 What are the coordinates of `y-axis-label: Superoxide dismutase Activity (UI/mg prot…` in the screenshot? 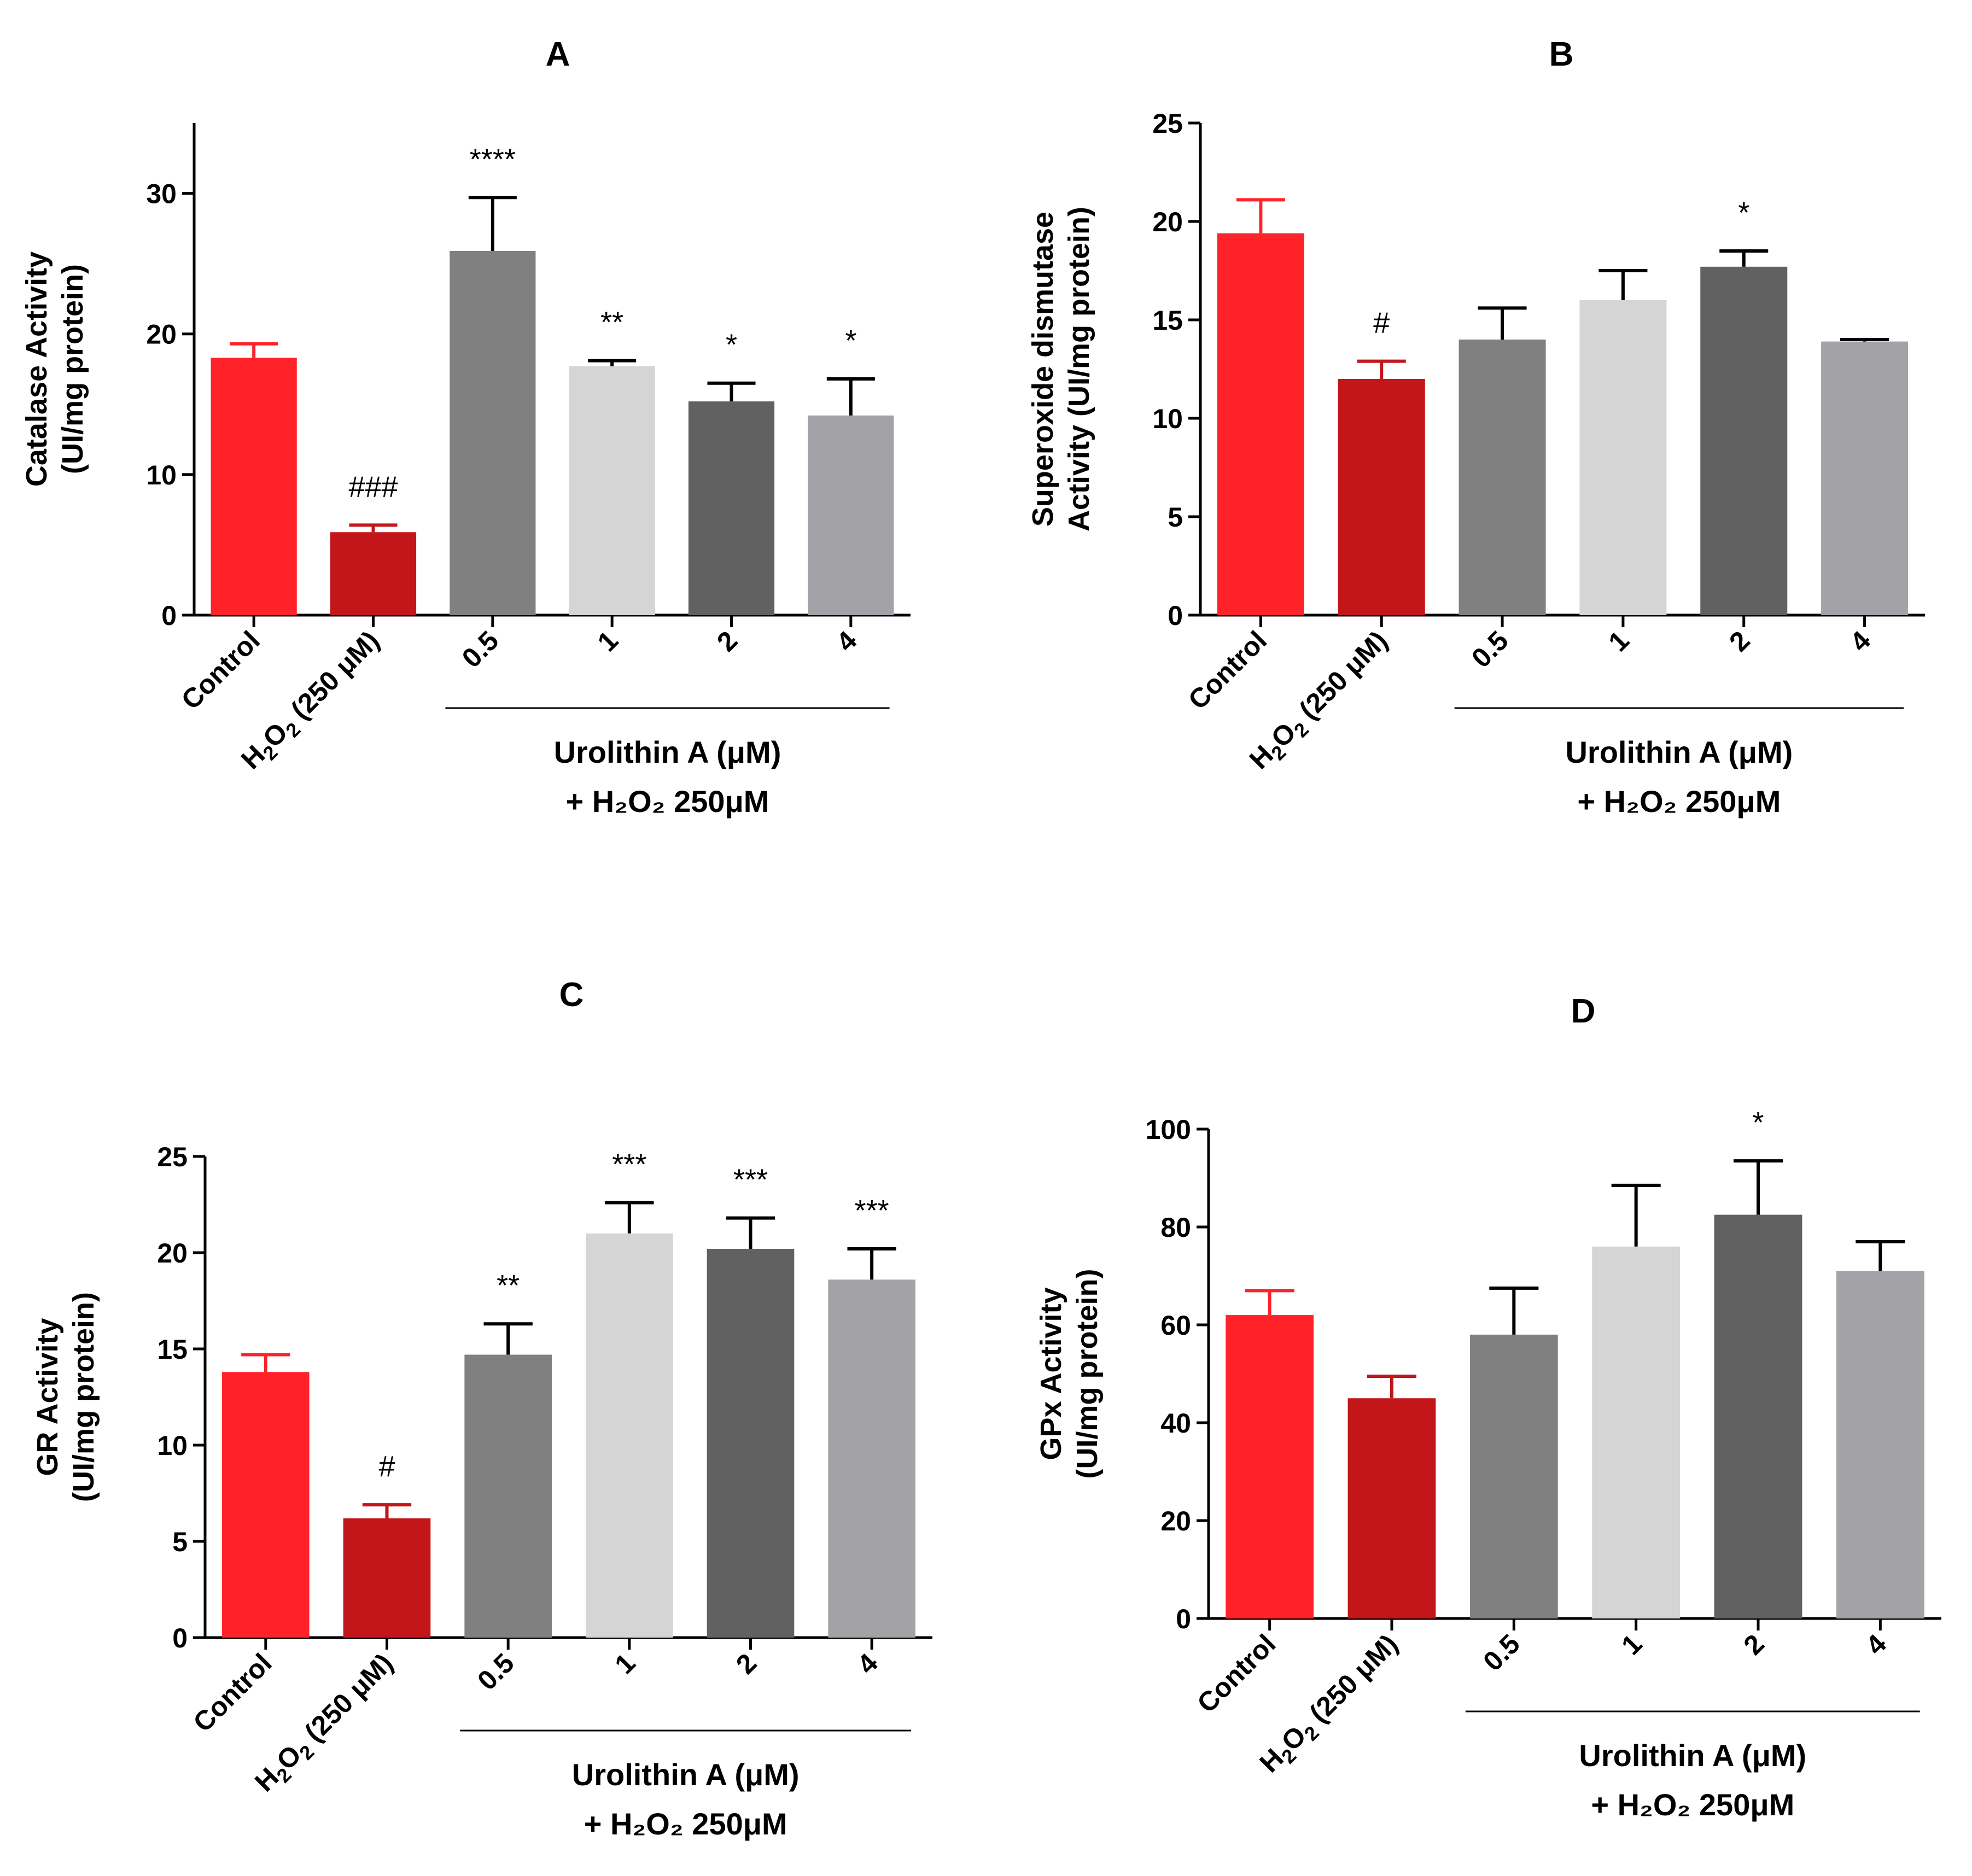 It's located at (1060, 369).